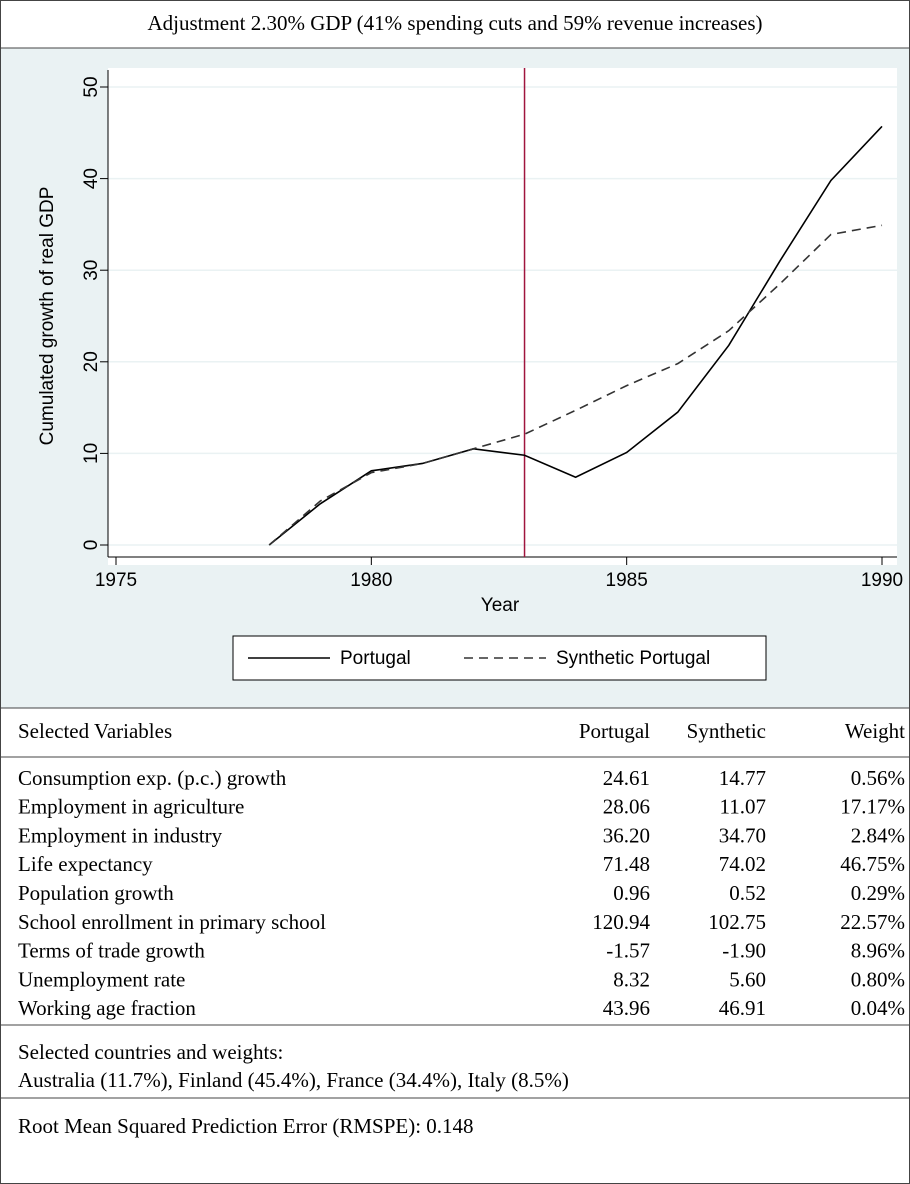  Describe the element at coordinates (631, 979) in the screenshot. I see `table-cell: 8.32` at that location.